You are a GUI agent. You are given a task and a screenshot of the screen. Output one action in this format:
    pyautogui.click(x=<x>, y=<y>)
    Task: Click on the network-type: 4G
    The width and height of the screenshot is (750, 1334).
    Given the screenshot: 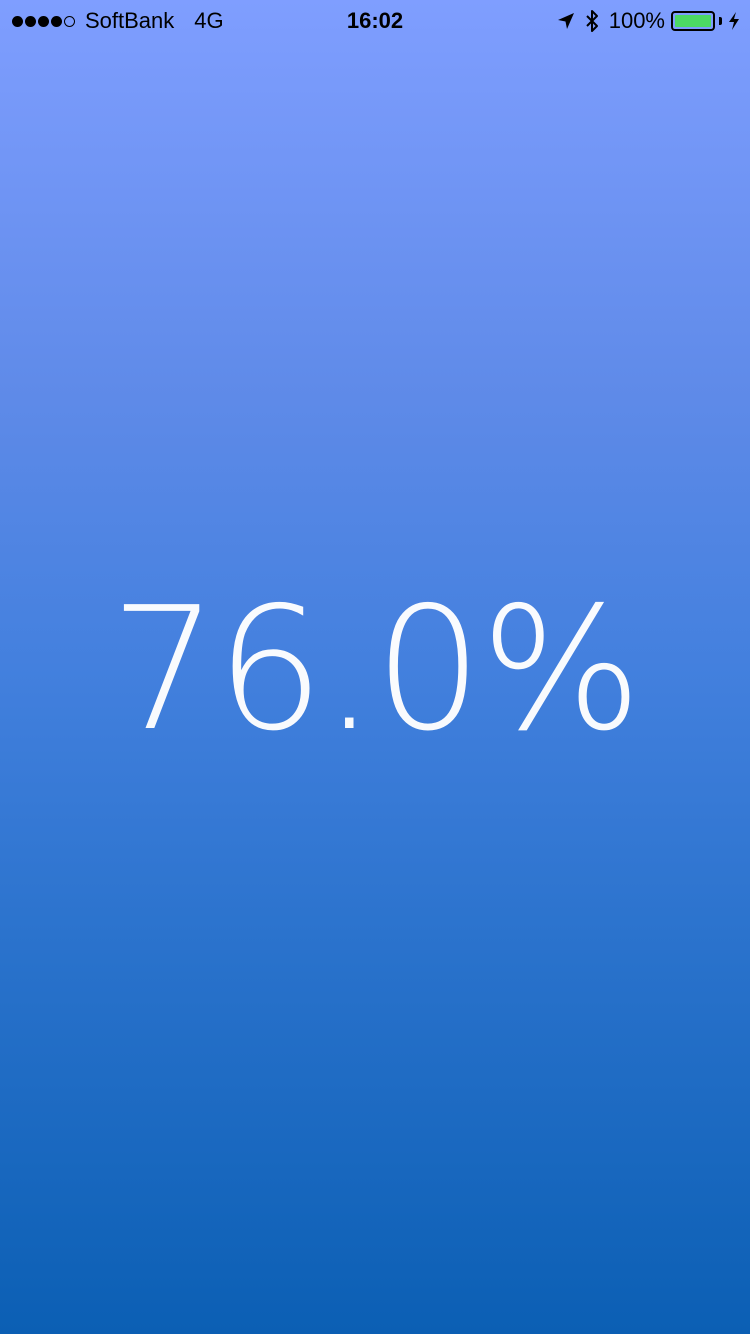 What is the action you would take?
    pyautogui.click(x=209, y=20)
    